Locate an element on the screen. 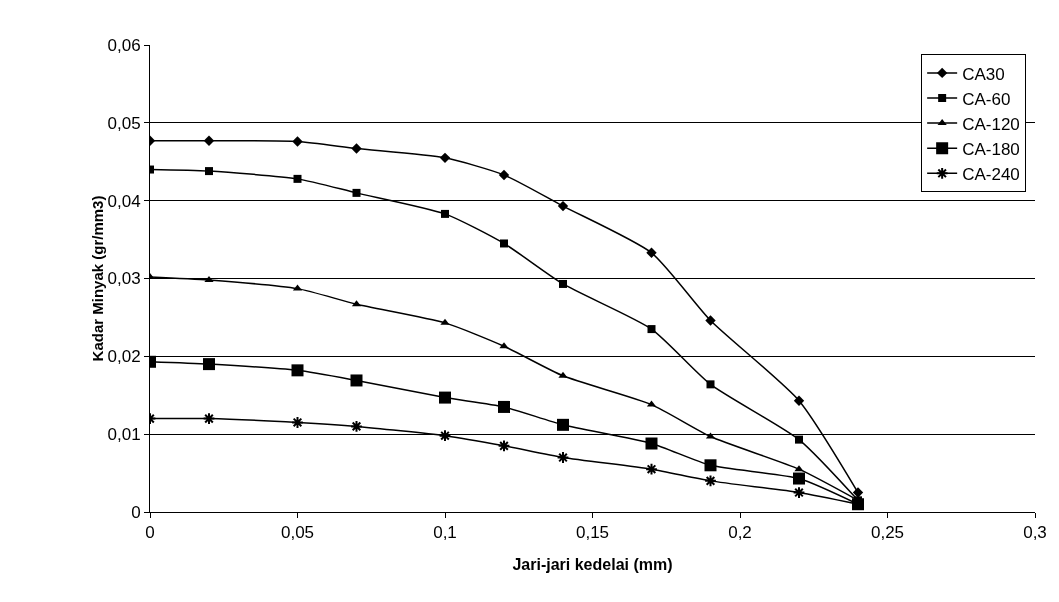  legend-label: CA-180 is located at coordinates (991, 149).